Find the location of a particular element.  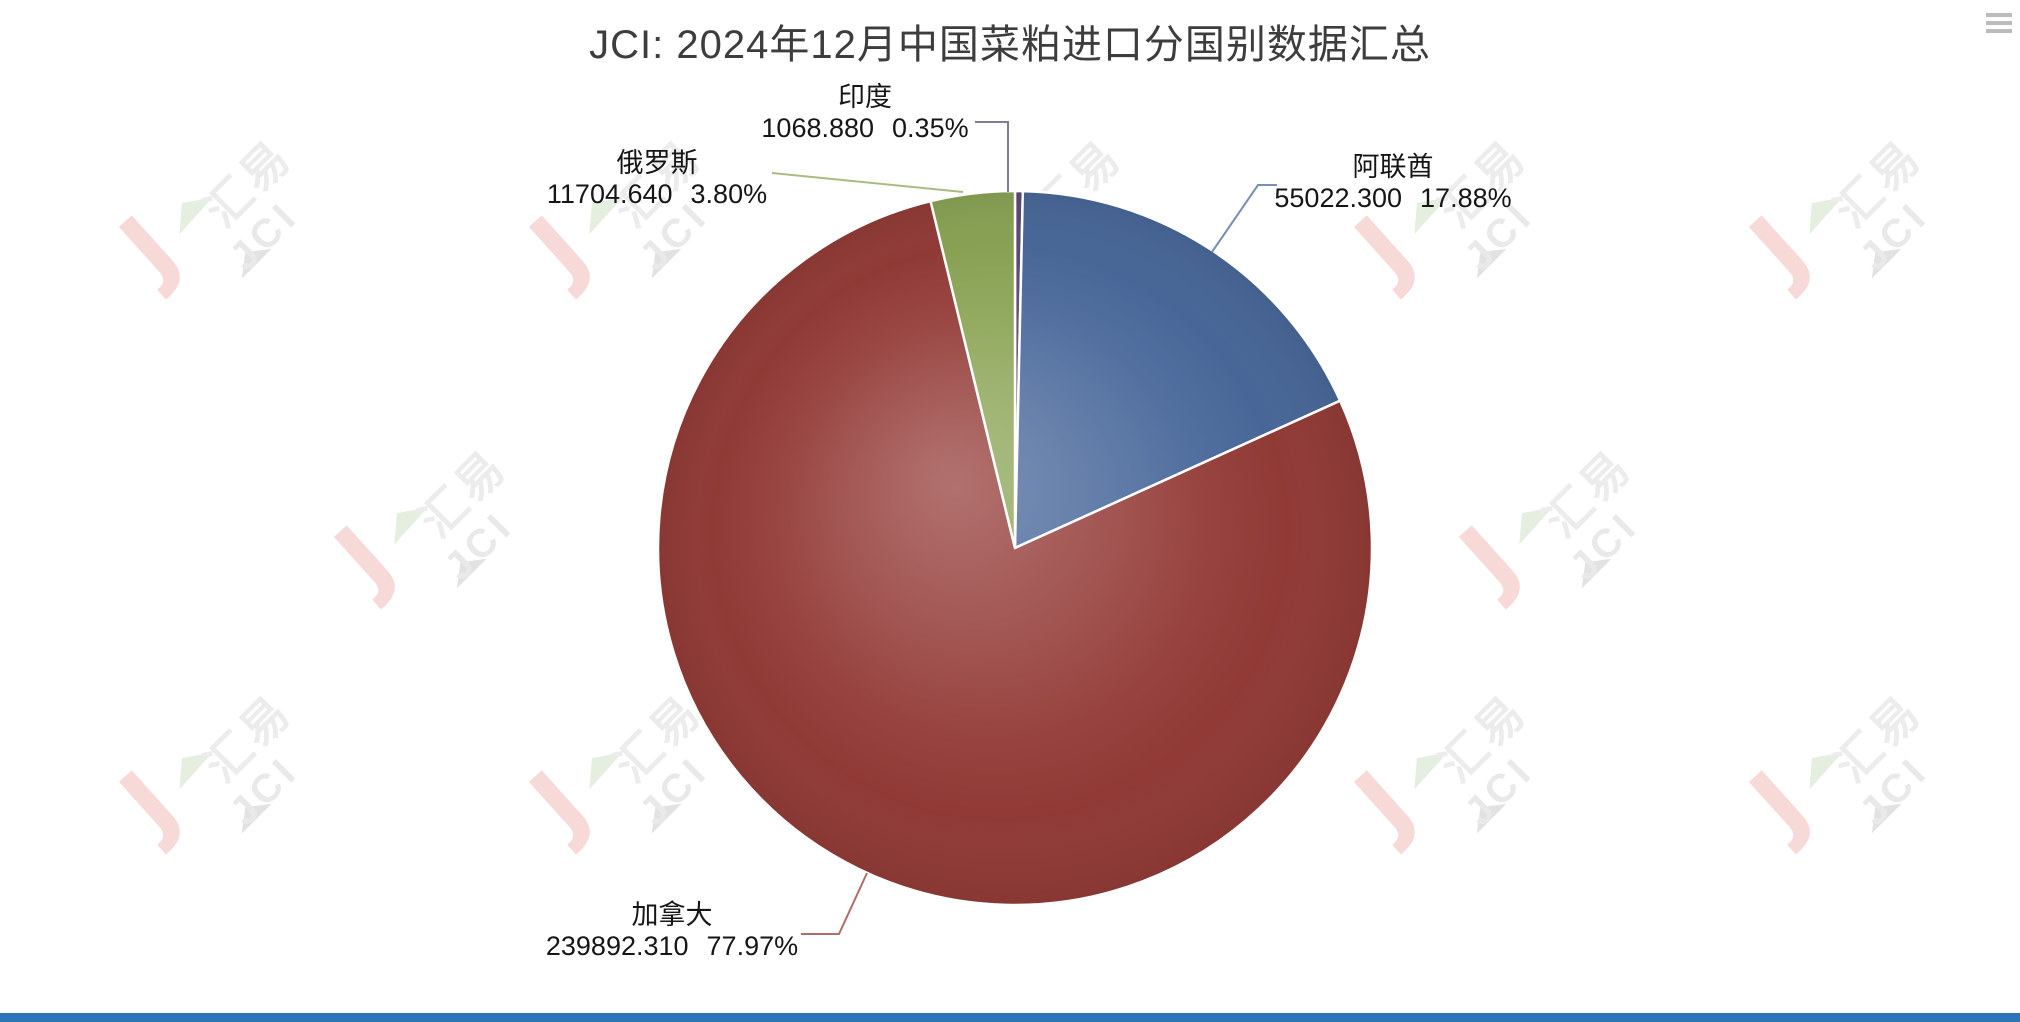

slice-values: 55022.300 17.88% is located at coordinates (1392, 198).